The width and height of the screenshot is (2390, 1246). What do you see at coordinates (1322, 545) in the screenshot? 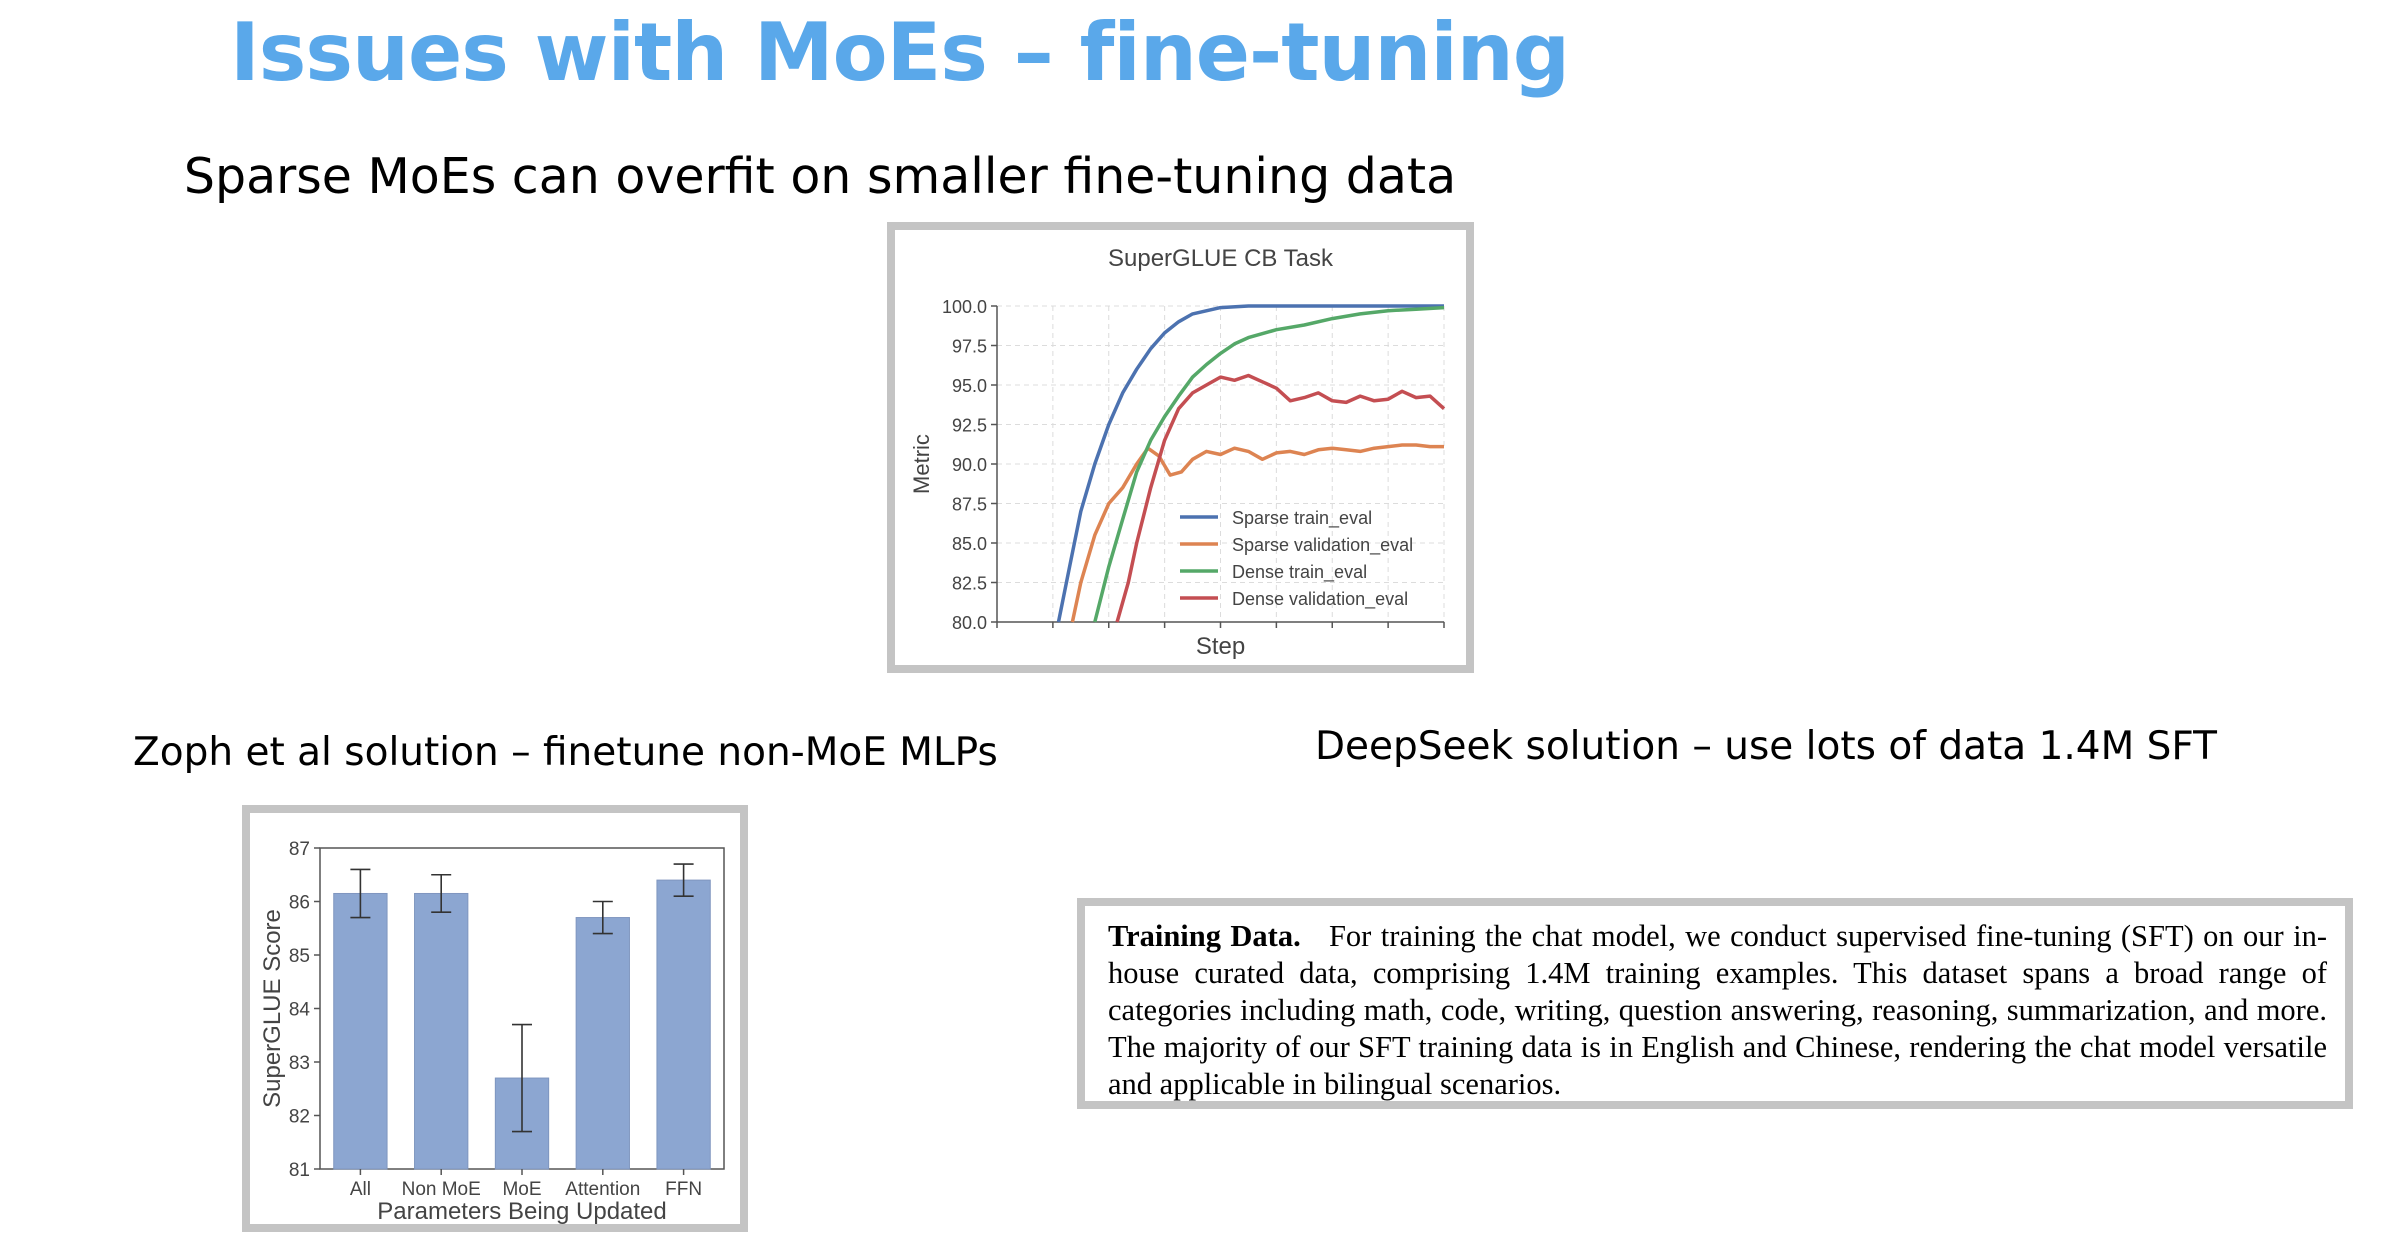
I see `legend-label: Sparse validation_eval` at bounding box center [1322, 545].